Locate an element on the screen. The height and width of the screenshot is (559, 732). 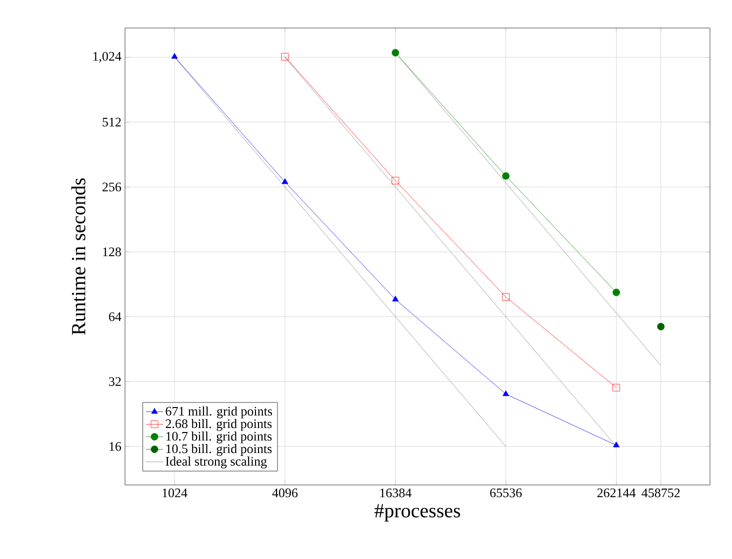
y-tick-label: 256 is located at coordinates (112, 187).